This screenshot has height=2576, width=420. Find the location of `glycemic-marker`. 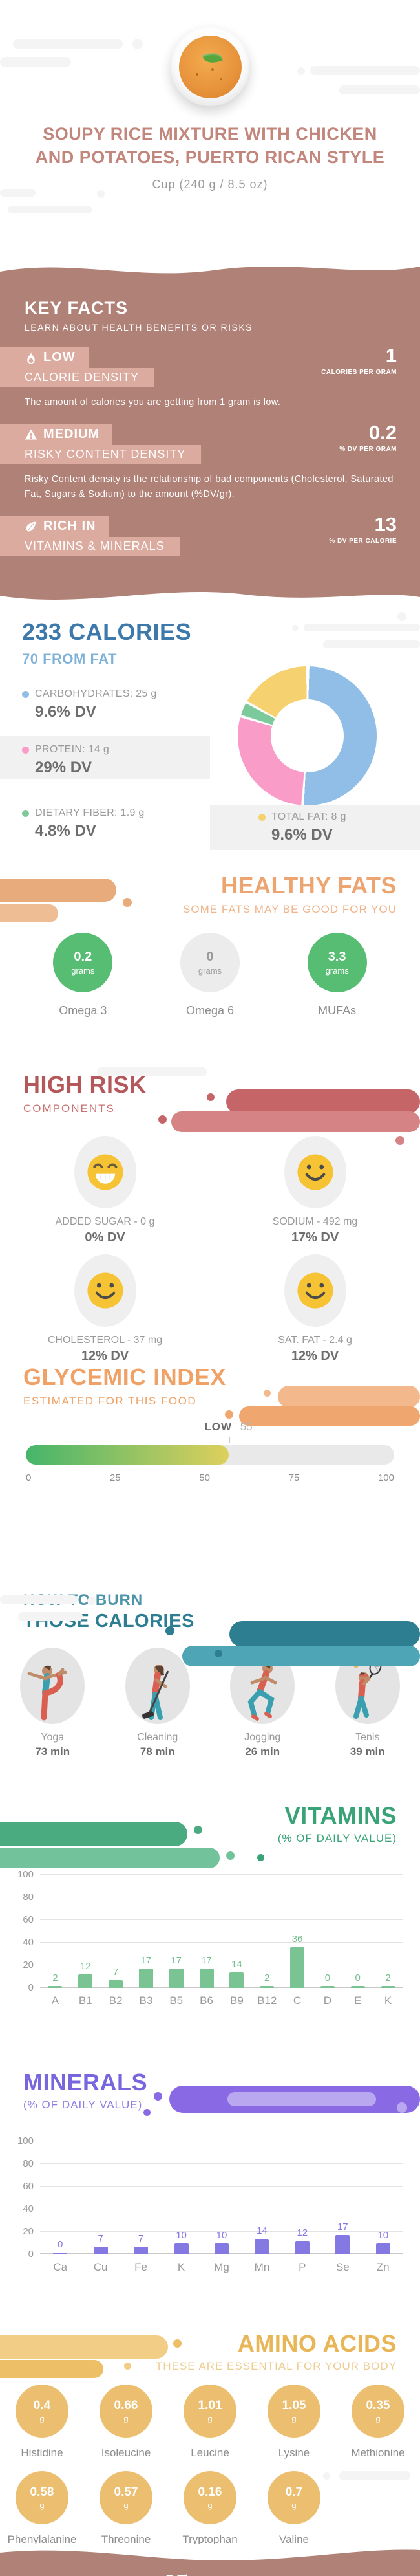

glycemic-marker is located at coordinates (229, 1440).